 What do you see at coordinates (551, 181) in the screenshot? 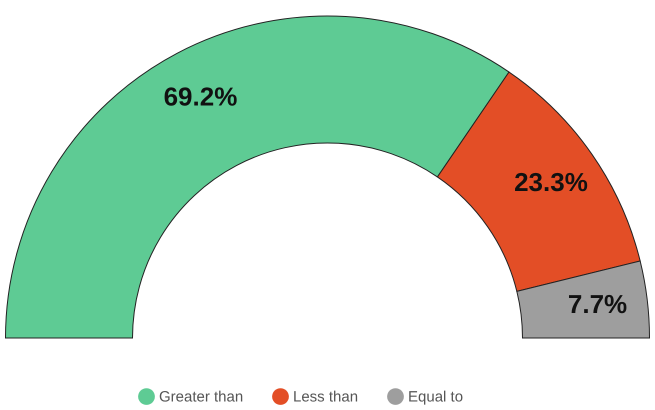
I see `data-label: 23.3%` at bounding box center [551, 181].